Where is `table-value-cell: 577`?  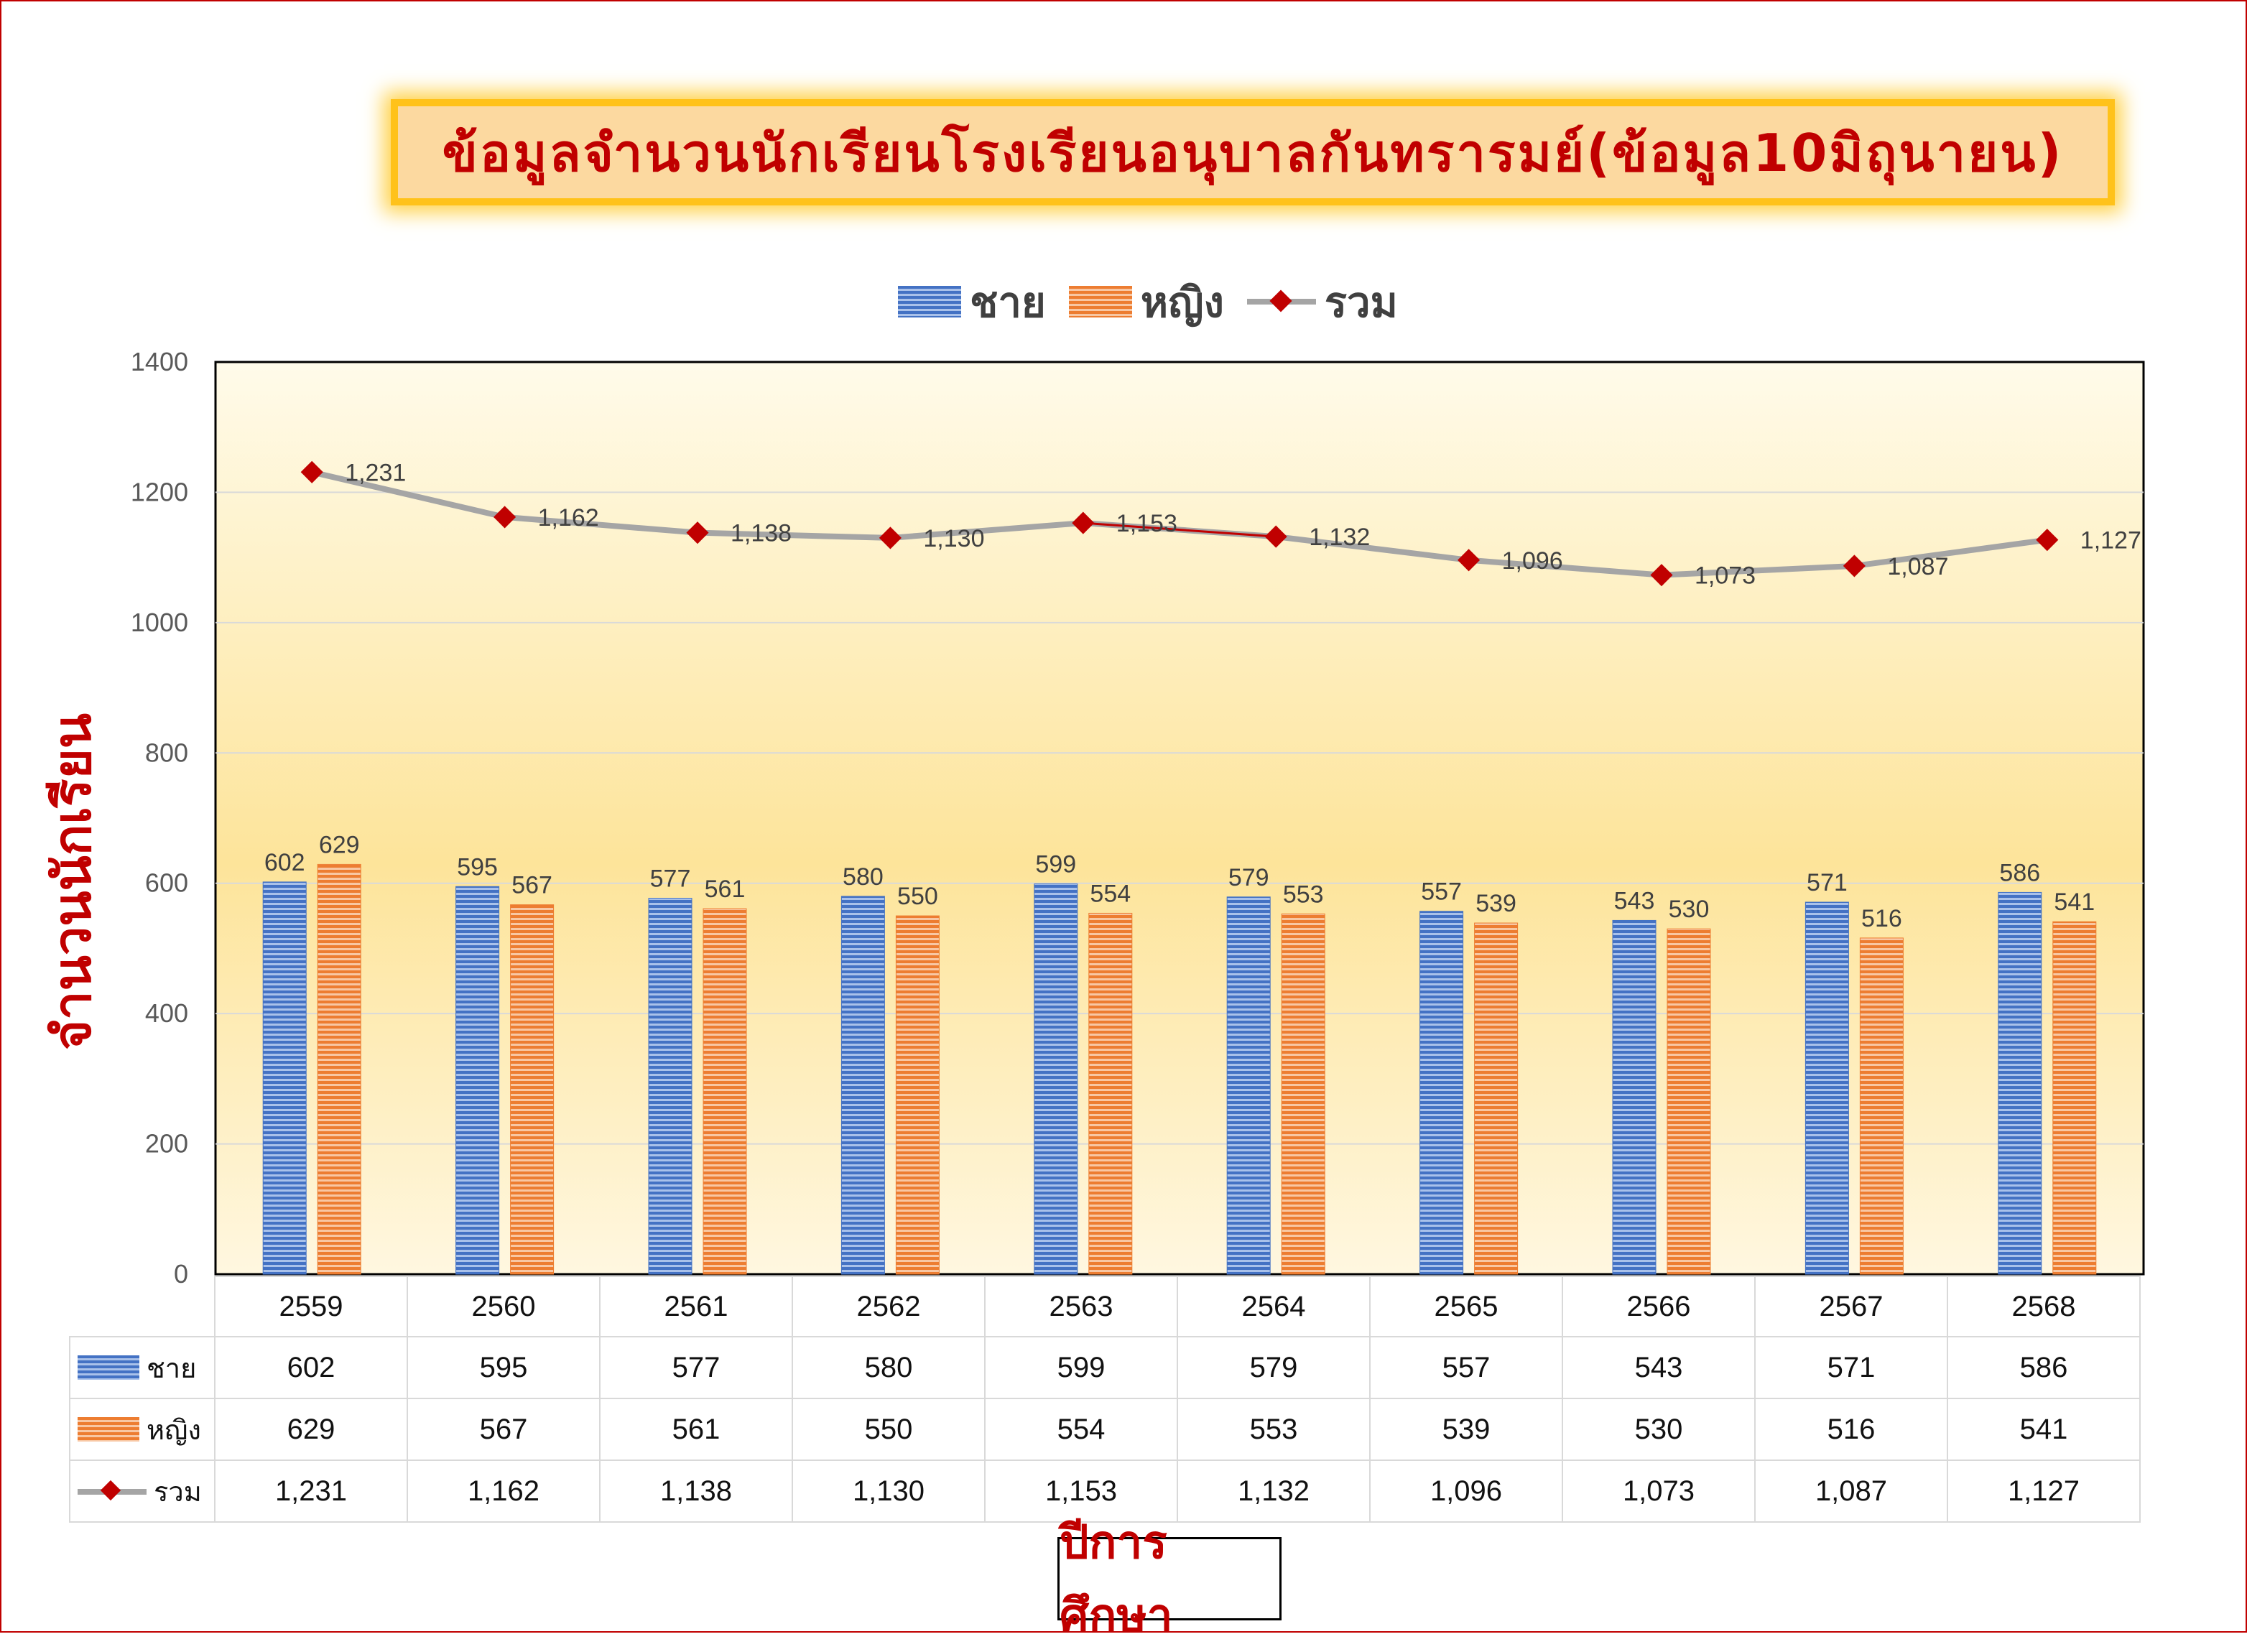 table-value-cell: 577 is located at coordinates (696, 1368).